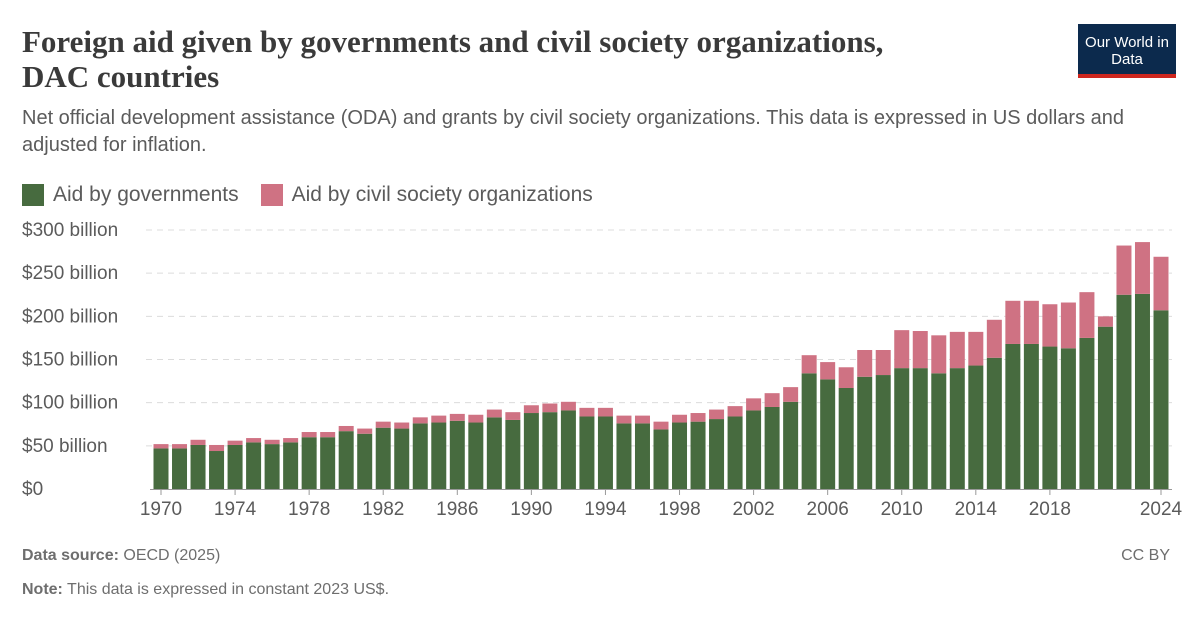 The height and width of the screenshot is (627, 1200). What do you see at coordinates (1087, 315) in the screenshot?
I see `bar-civil-society-2020` at bounding box center [1087, 315].